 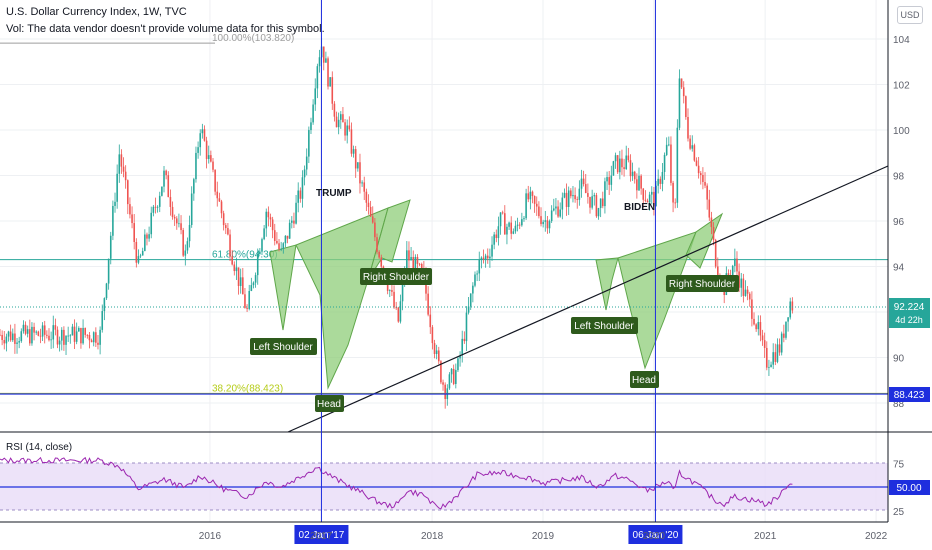 I want to click on label-head-trump: Head, so click(x=329, y=403).